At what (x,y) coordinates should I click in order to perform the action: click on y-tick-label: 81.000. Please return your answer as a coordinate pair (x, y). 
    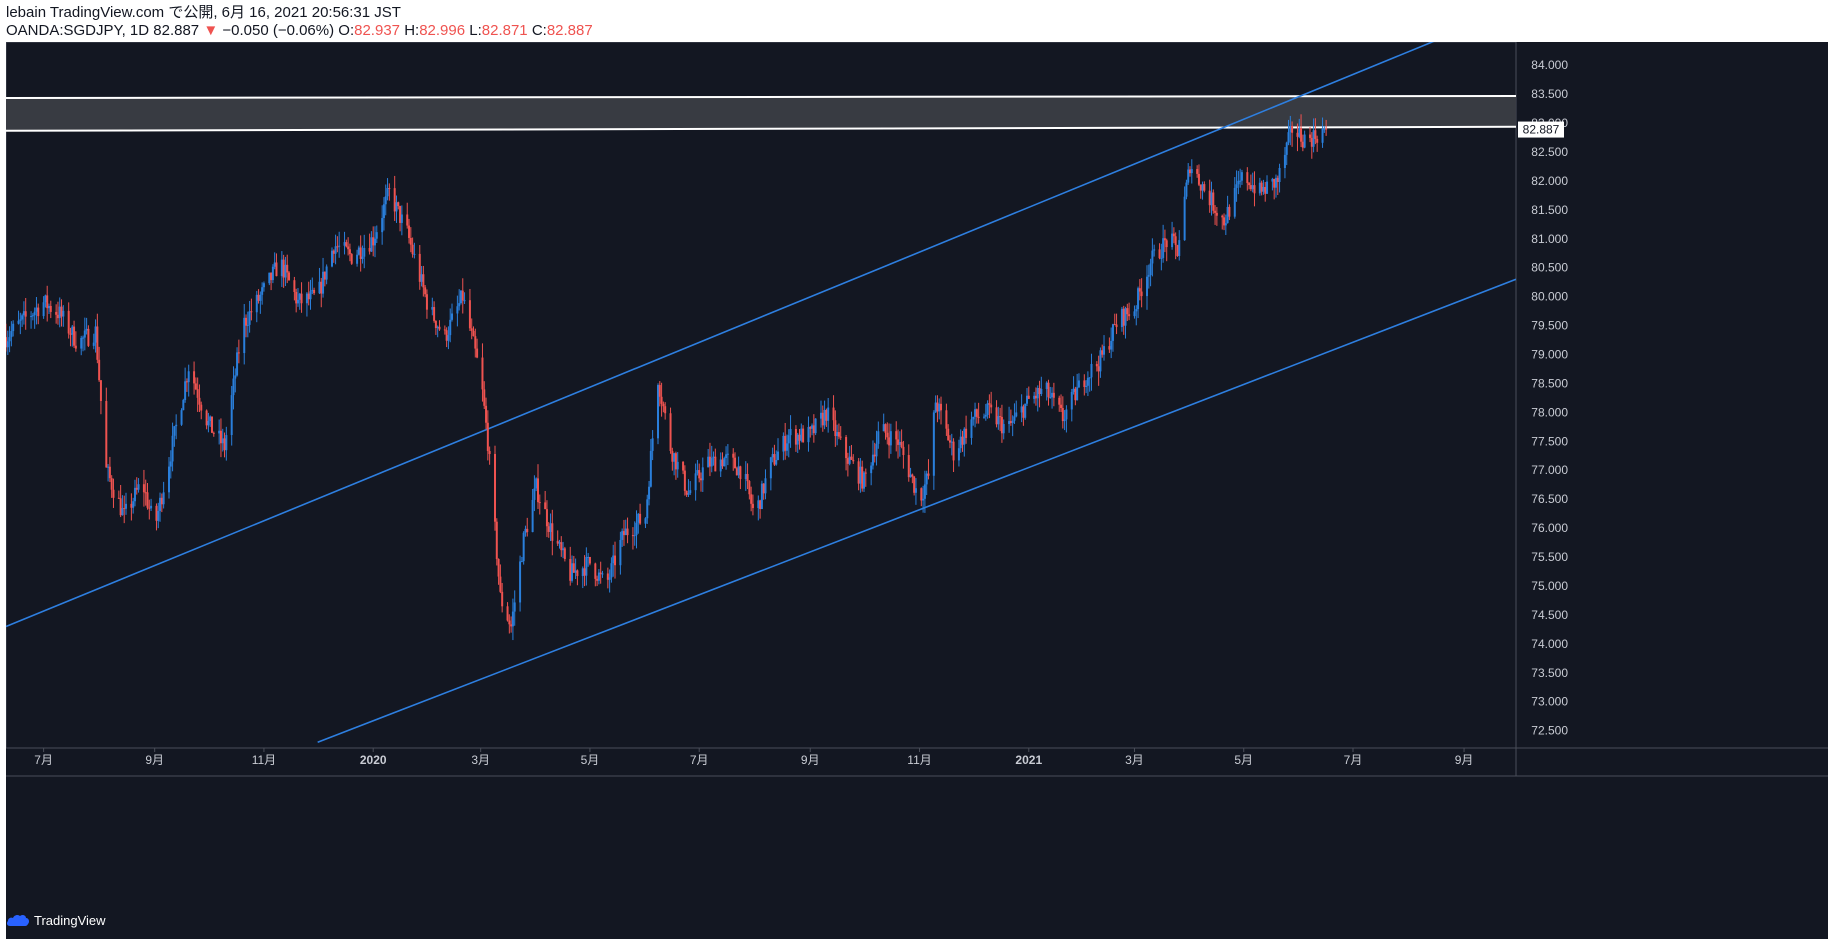
    Looking at the image, I should click on (1549, 239).